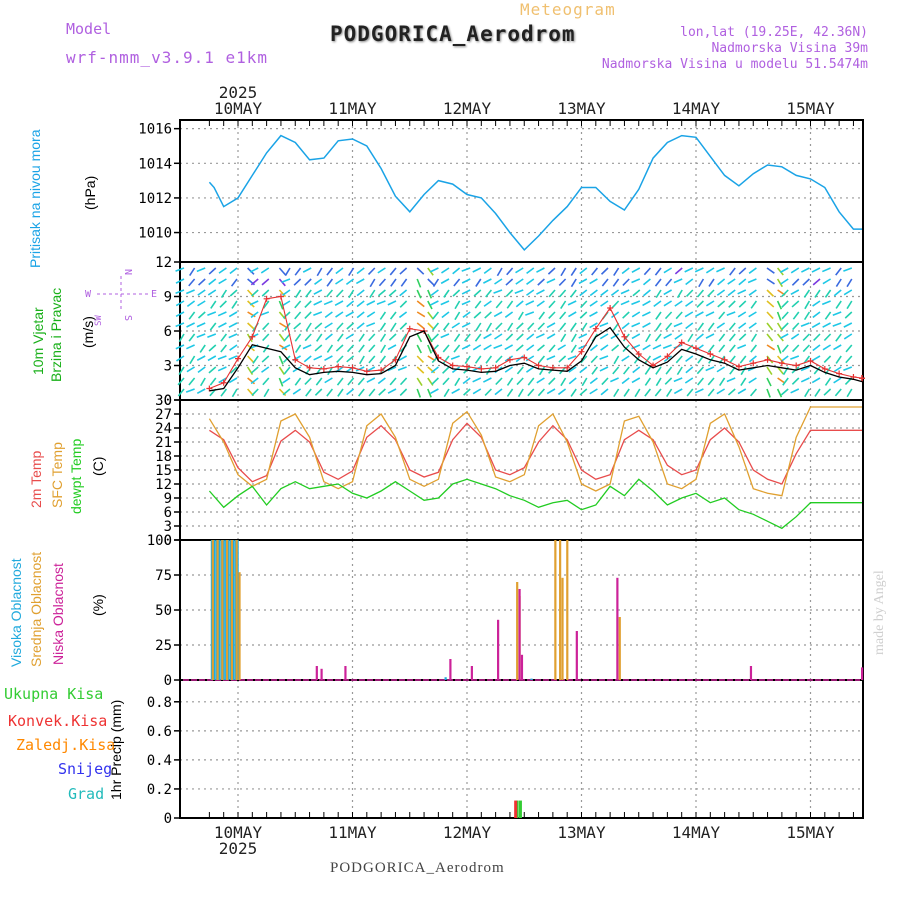 The image size is (900, 900). Describe the element at coordinates (536, 342) in the screenshot. I see `wind-gust-line` at that location.